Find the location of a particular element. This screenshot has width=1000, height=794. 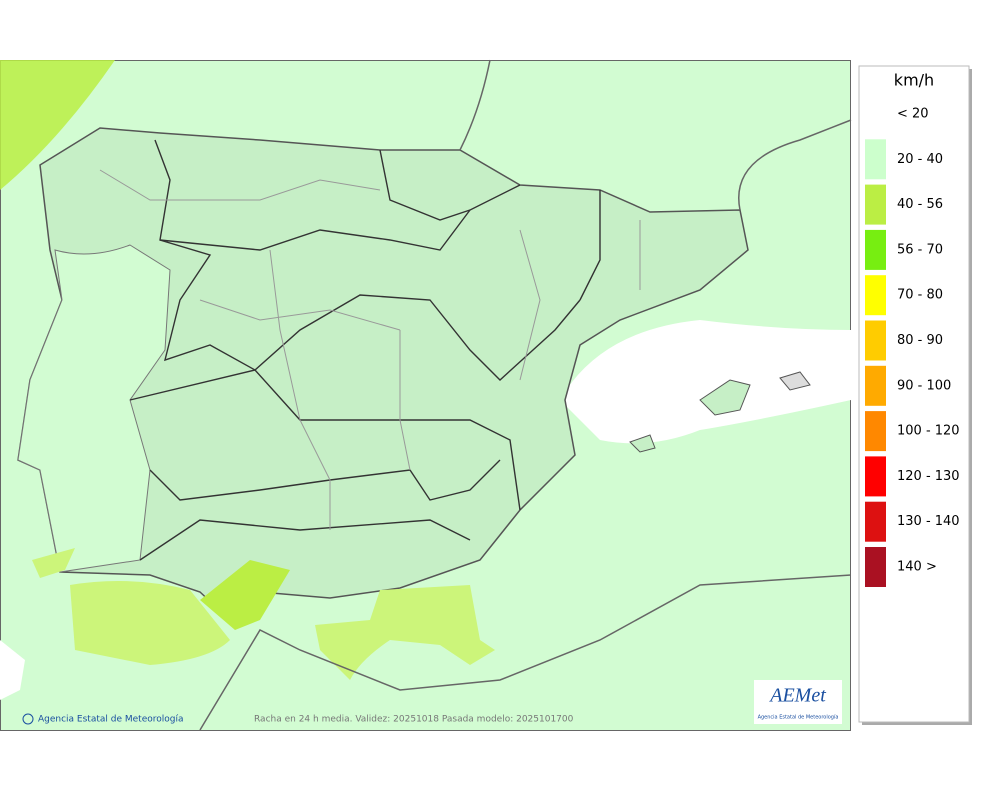

legend-label: 120 - 130 is located at coordinates (928, 476).